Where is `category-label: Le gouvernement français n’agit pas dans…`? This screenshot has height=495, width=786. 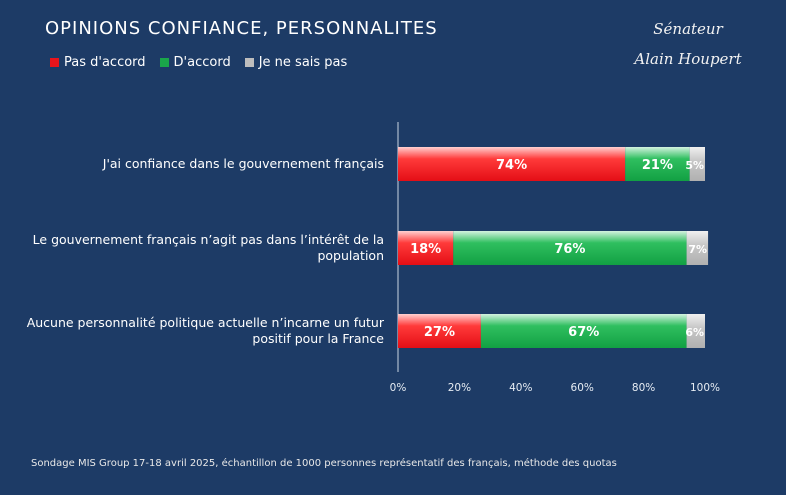 category-label: Le gouvernement français n’agit pas dans… is located at coordinates (208, 247).